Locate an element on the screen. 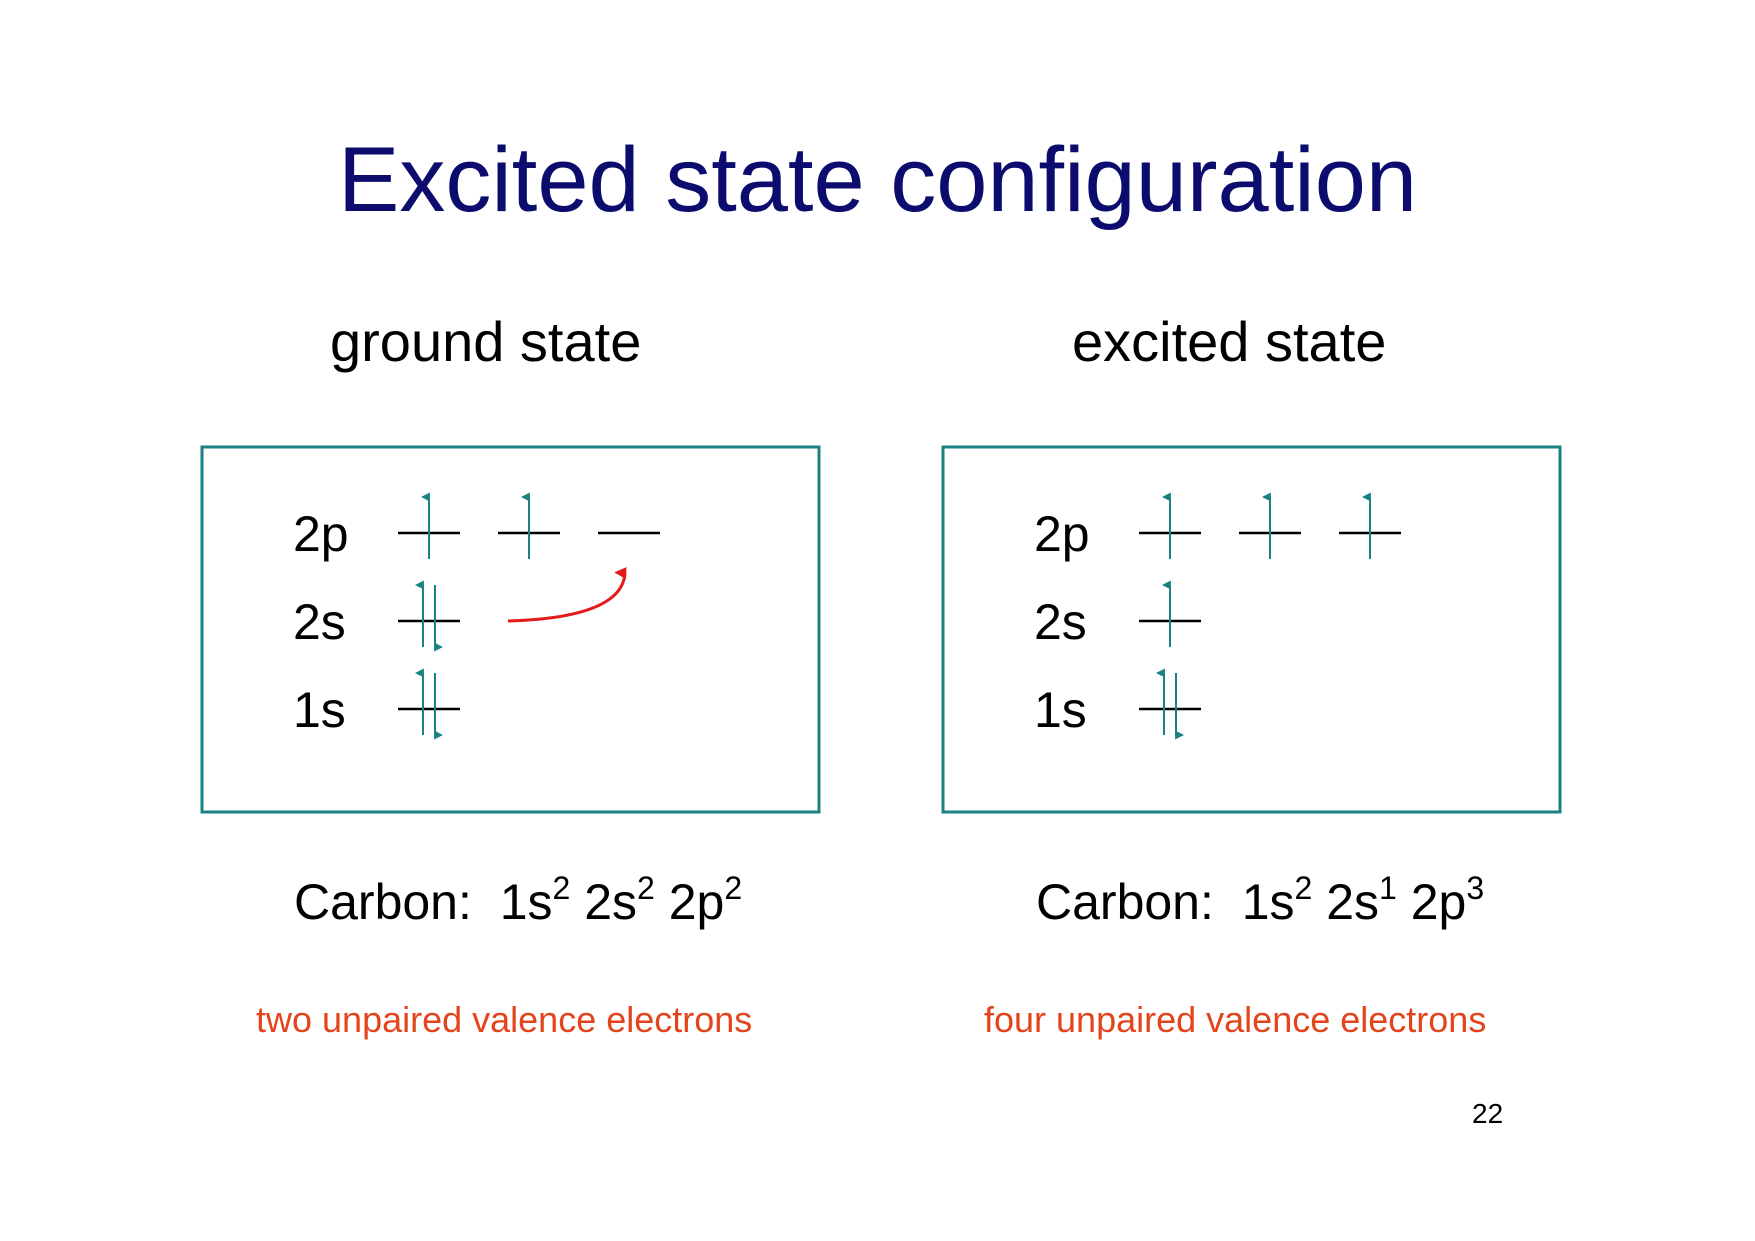 This screenshot has width=1755, height=1241. page-number: 22 is located at coordinates (1488, 1113).